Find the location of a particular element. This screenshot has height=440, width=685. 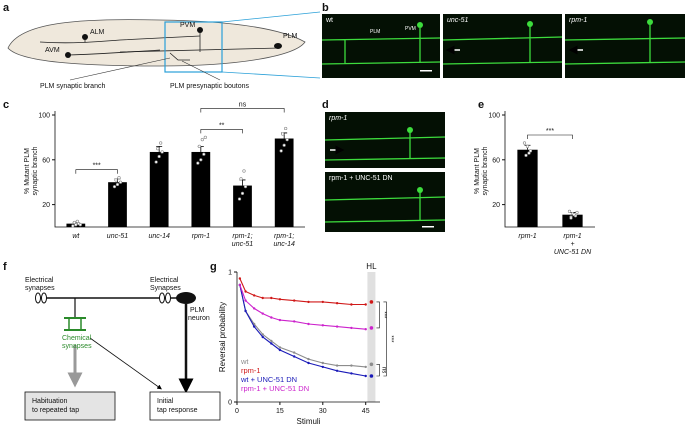

hl-label: HL is located at coordinates (371, 266).